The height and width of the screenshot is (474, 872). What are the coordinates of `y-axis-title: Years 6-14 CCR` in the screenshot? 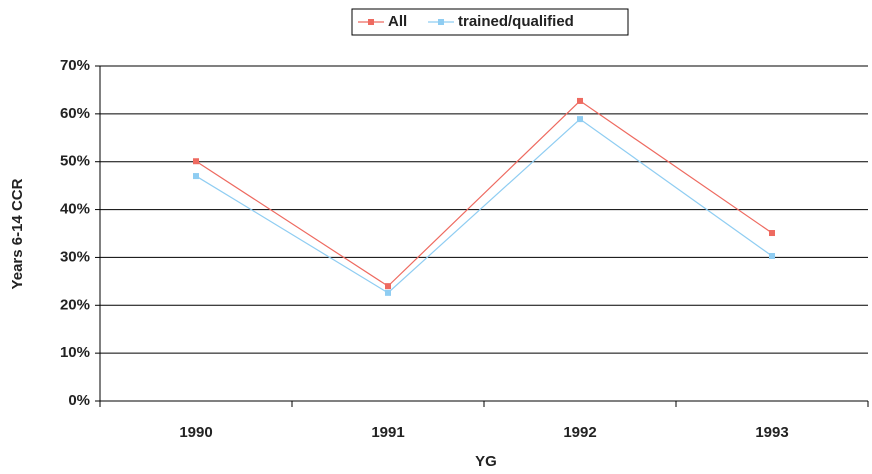 It's located at (17, 233).